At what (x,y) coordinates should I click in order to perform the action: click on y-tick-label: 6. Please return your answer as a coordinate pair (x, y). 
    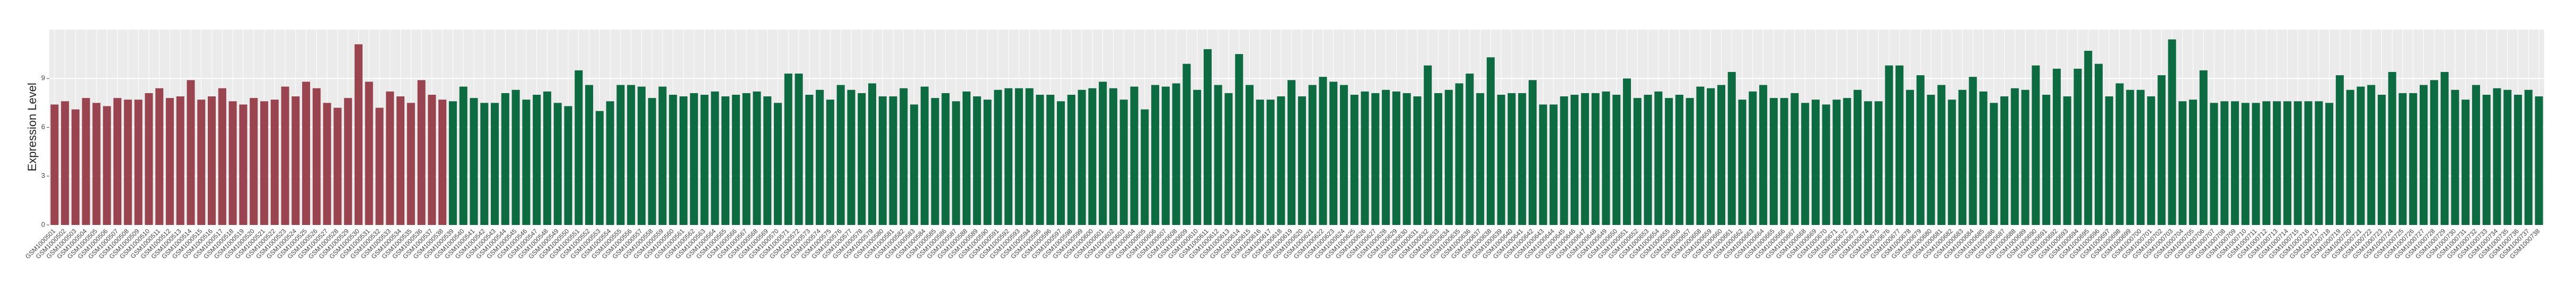
    Looking at the image, I should click on (43, 127).